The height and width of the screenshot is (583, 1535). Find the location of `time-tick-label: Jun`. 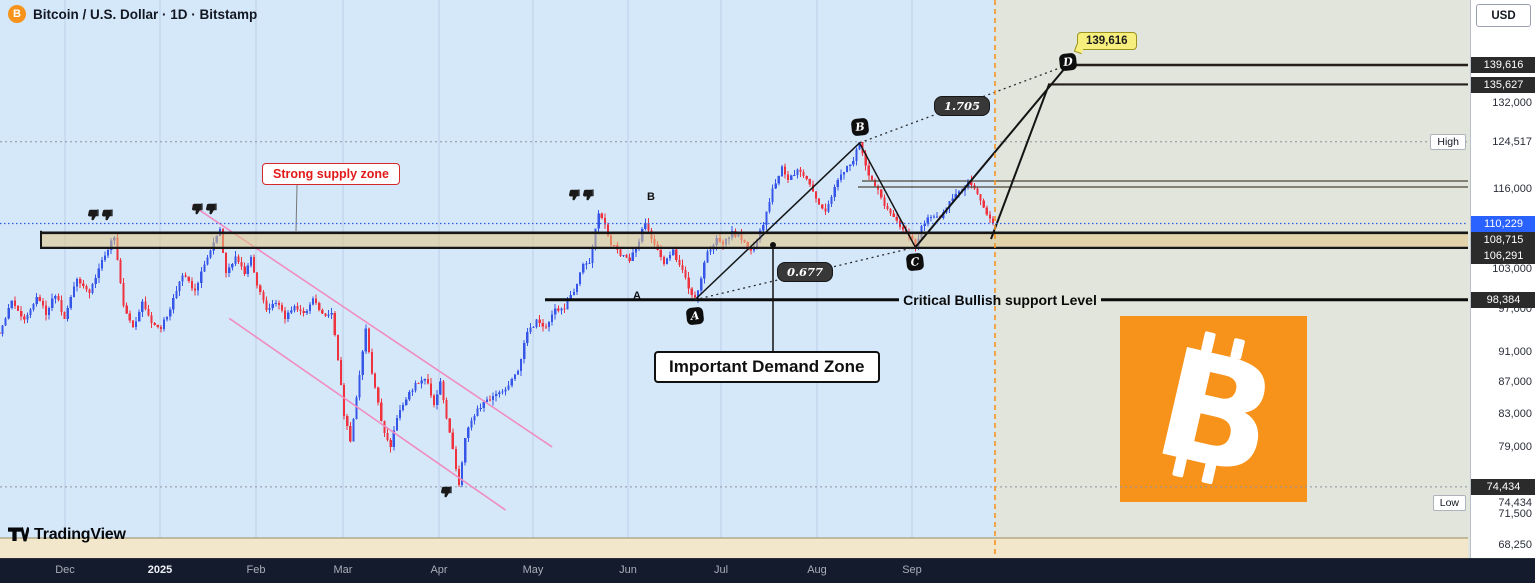

time-tick-label: Jun is located at coordinates (628, 570).